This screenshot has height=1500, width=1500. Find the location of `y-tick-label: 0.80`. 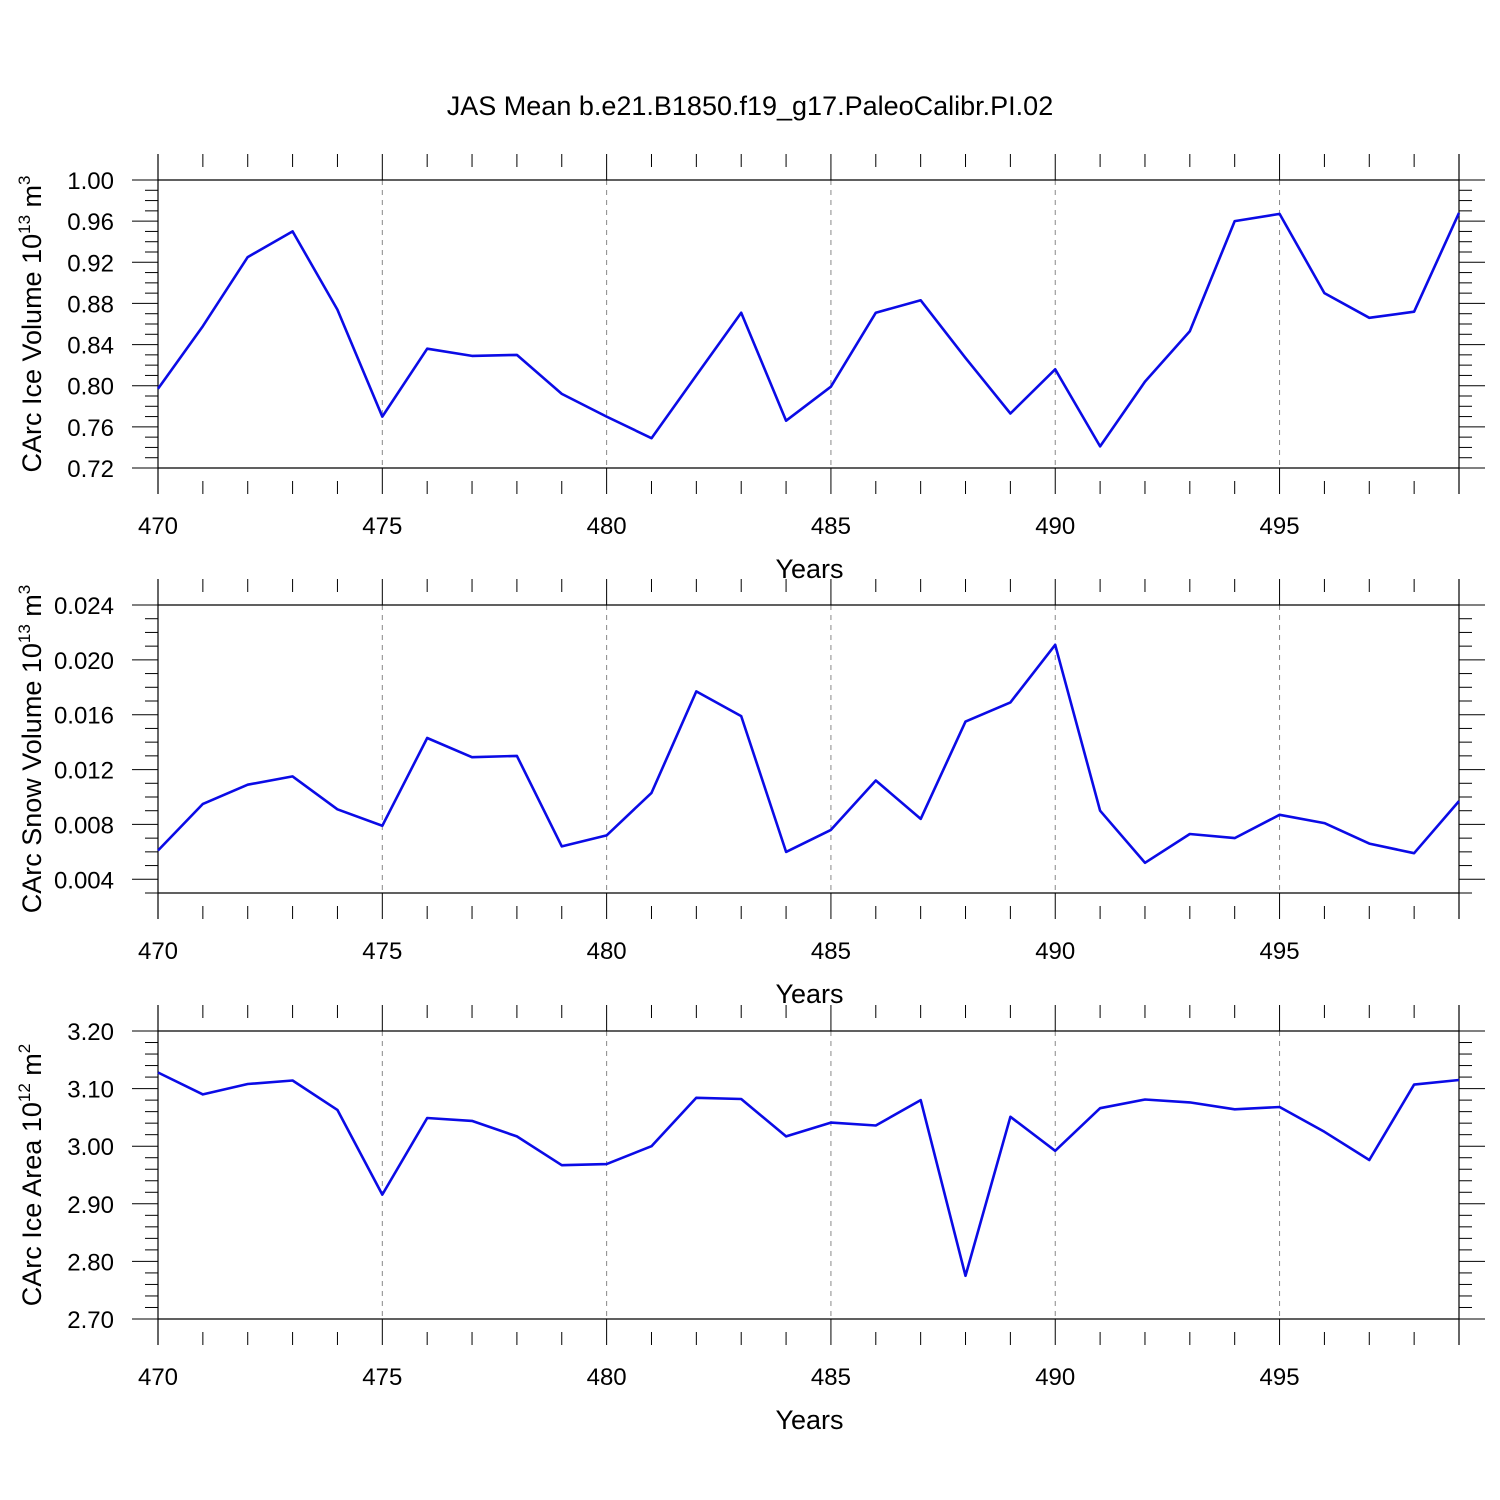

y-tick-label: 0.80 is located at coordinates (90, 387).